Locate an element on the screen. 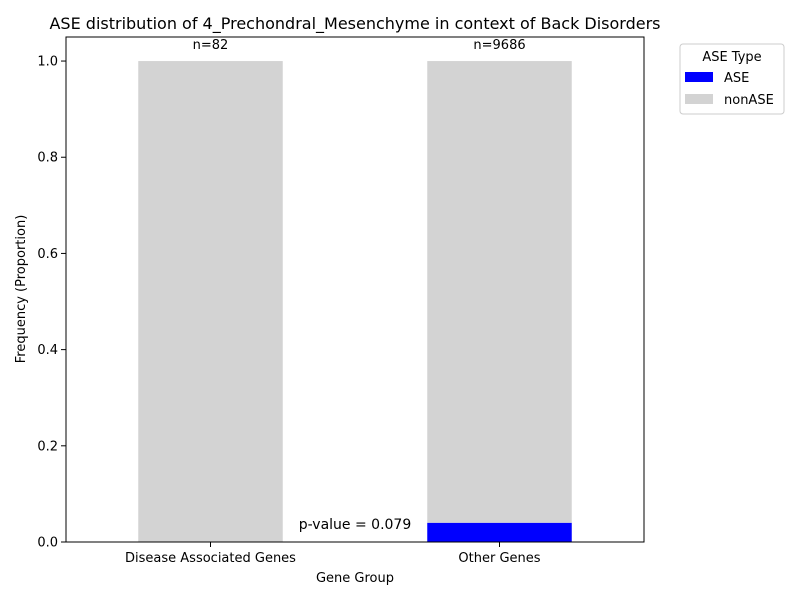 The height and width of the screenshot is (600, 800). y-tick-label: 1.0 is located at coordinates (47, 62).